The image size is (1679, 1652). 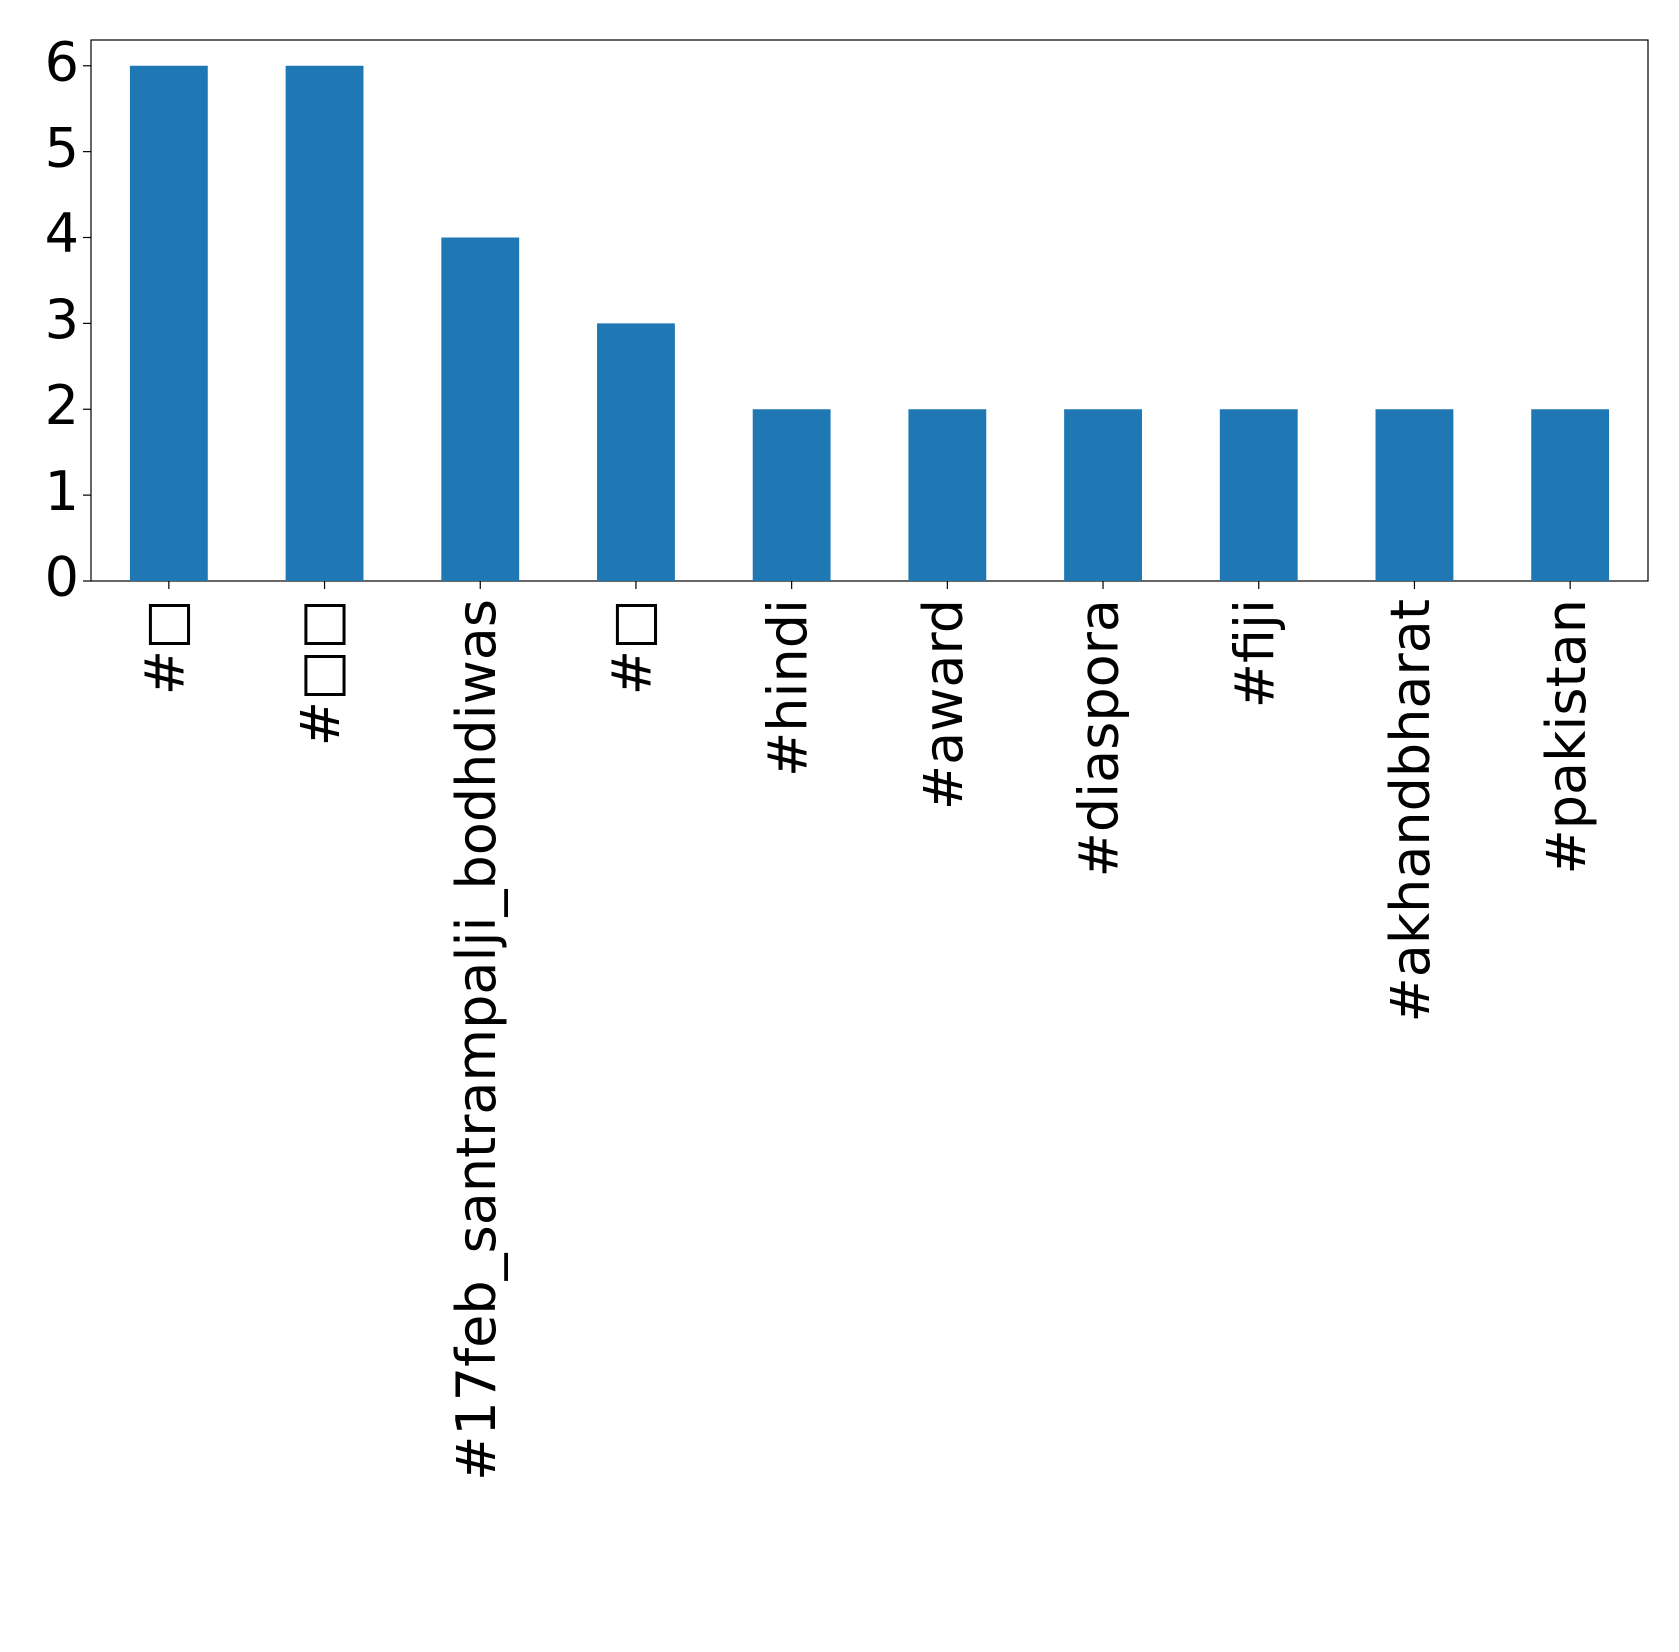 I want to click on x-tick-label: #pakistan, so click(x=1566, y=737).